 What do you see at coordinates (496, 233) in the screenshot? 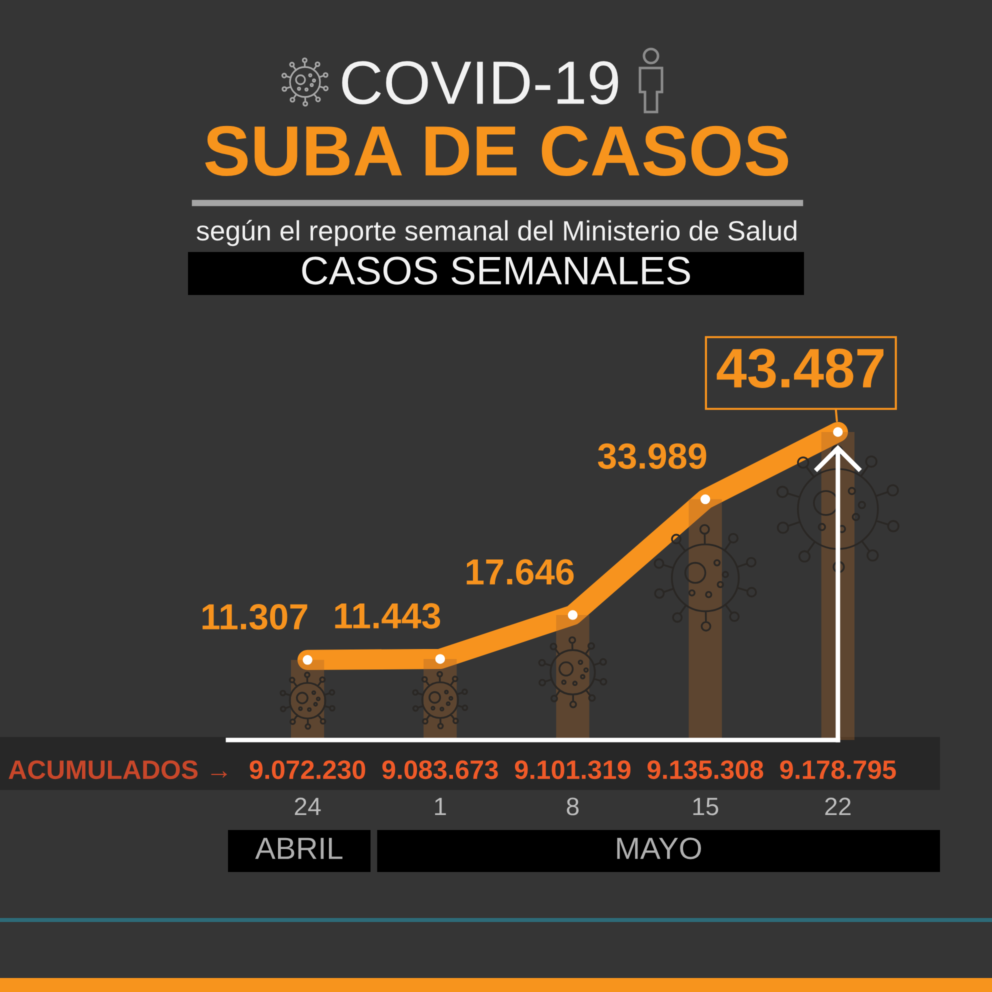
I see `text: según el reporte semanal del Ministerio de Salud` at bounding box center [496, 233].